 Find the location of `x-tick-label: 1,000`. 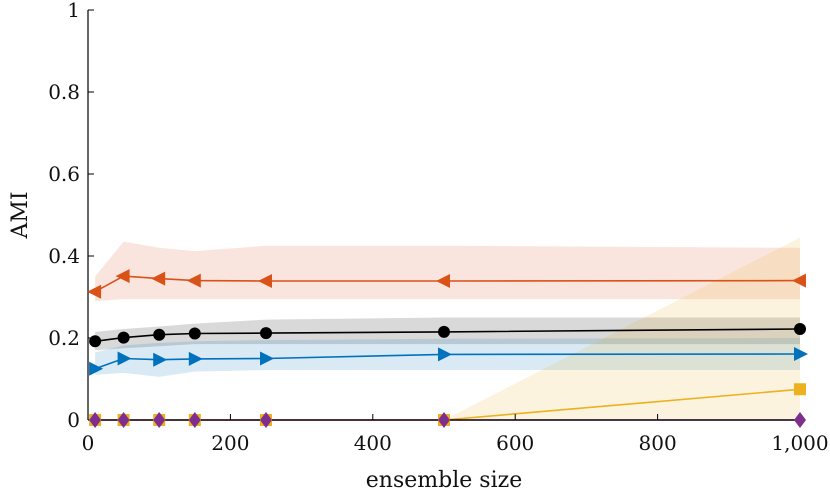

x-tick-label: 1,000 is located at coordinates (799, 443).